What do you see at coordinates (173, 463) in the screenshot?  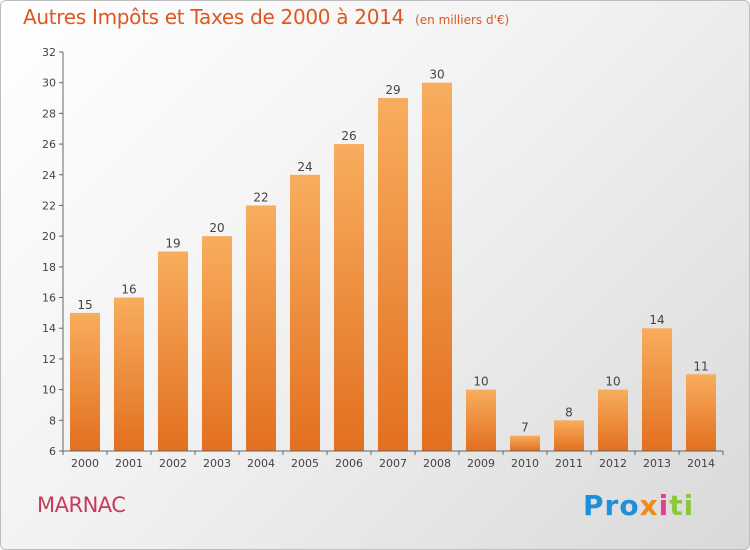 I see `x-tick-label: 2002` at bounding box center [173, 463].